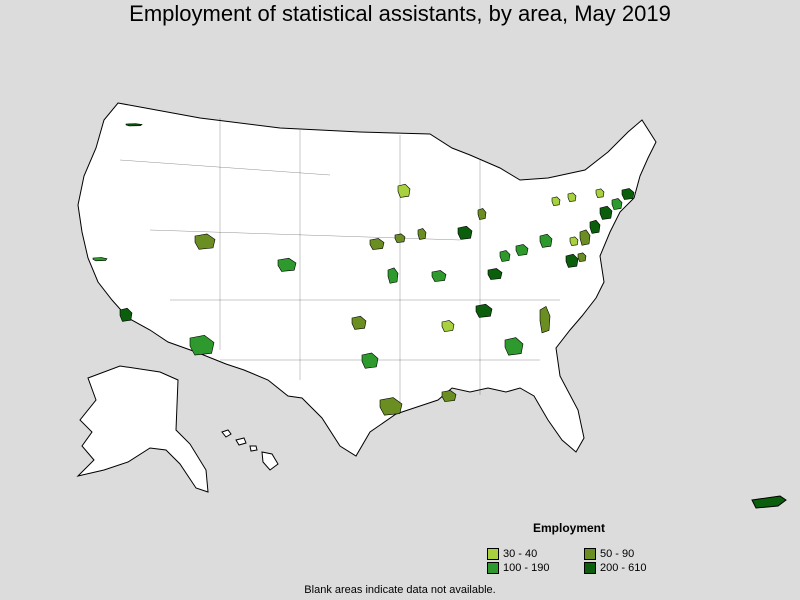 This screenshot has height=600, width=800. I want to click on legend-item-30-40: 30 - 40, so click(512, 554).